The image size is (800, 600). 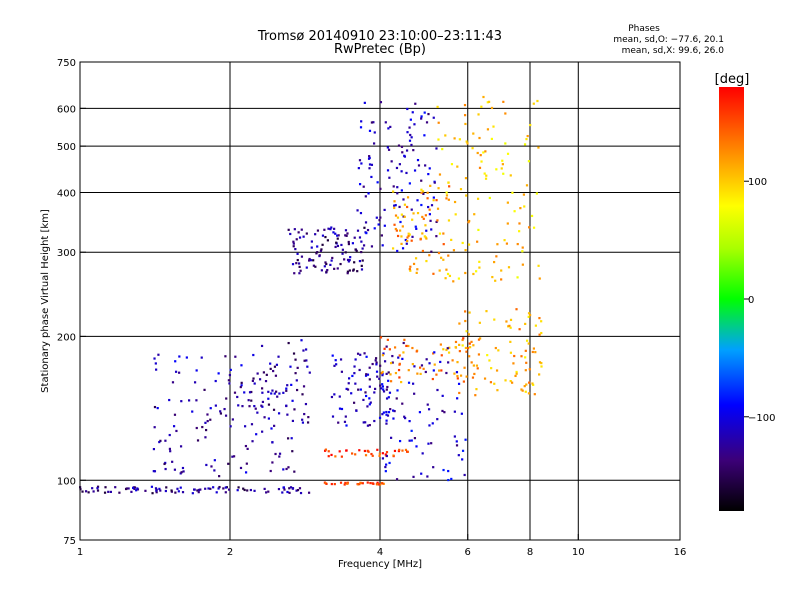 I want to click on y-axis-label: Stationary phase Virtual Height [km], so click(x=45, y=301).